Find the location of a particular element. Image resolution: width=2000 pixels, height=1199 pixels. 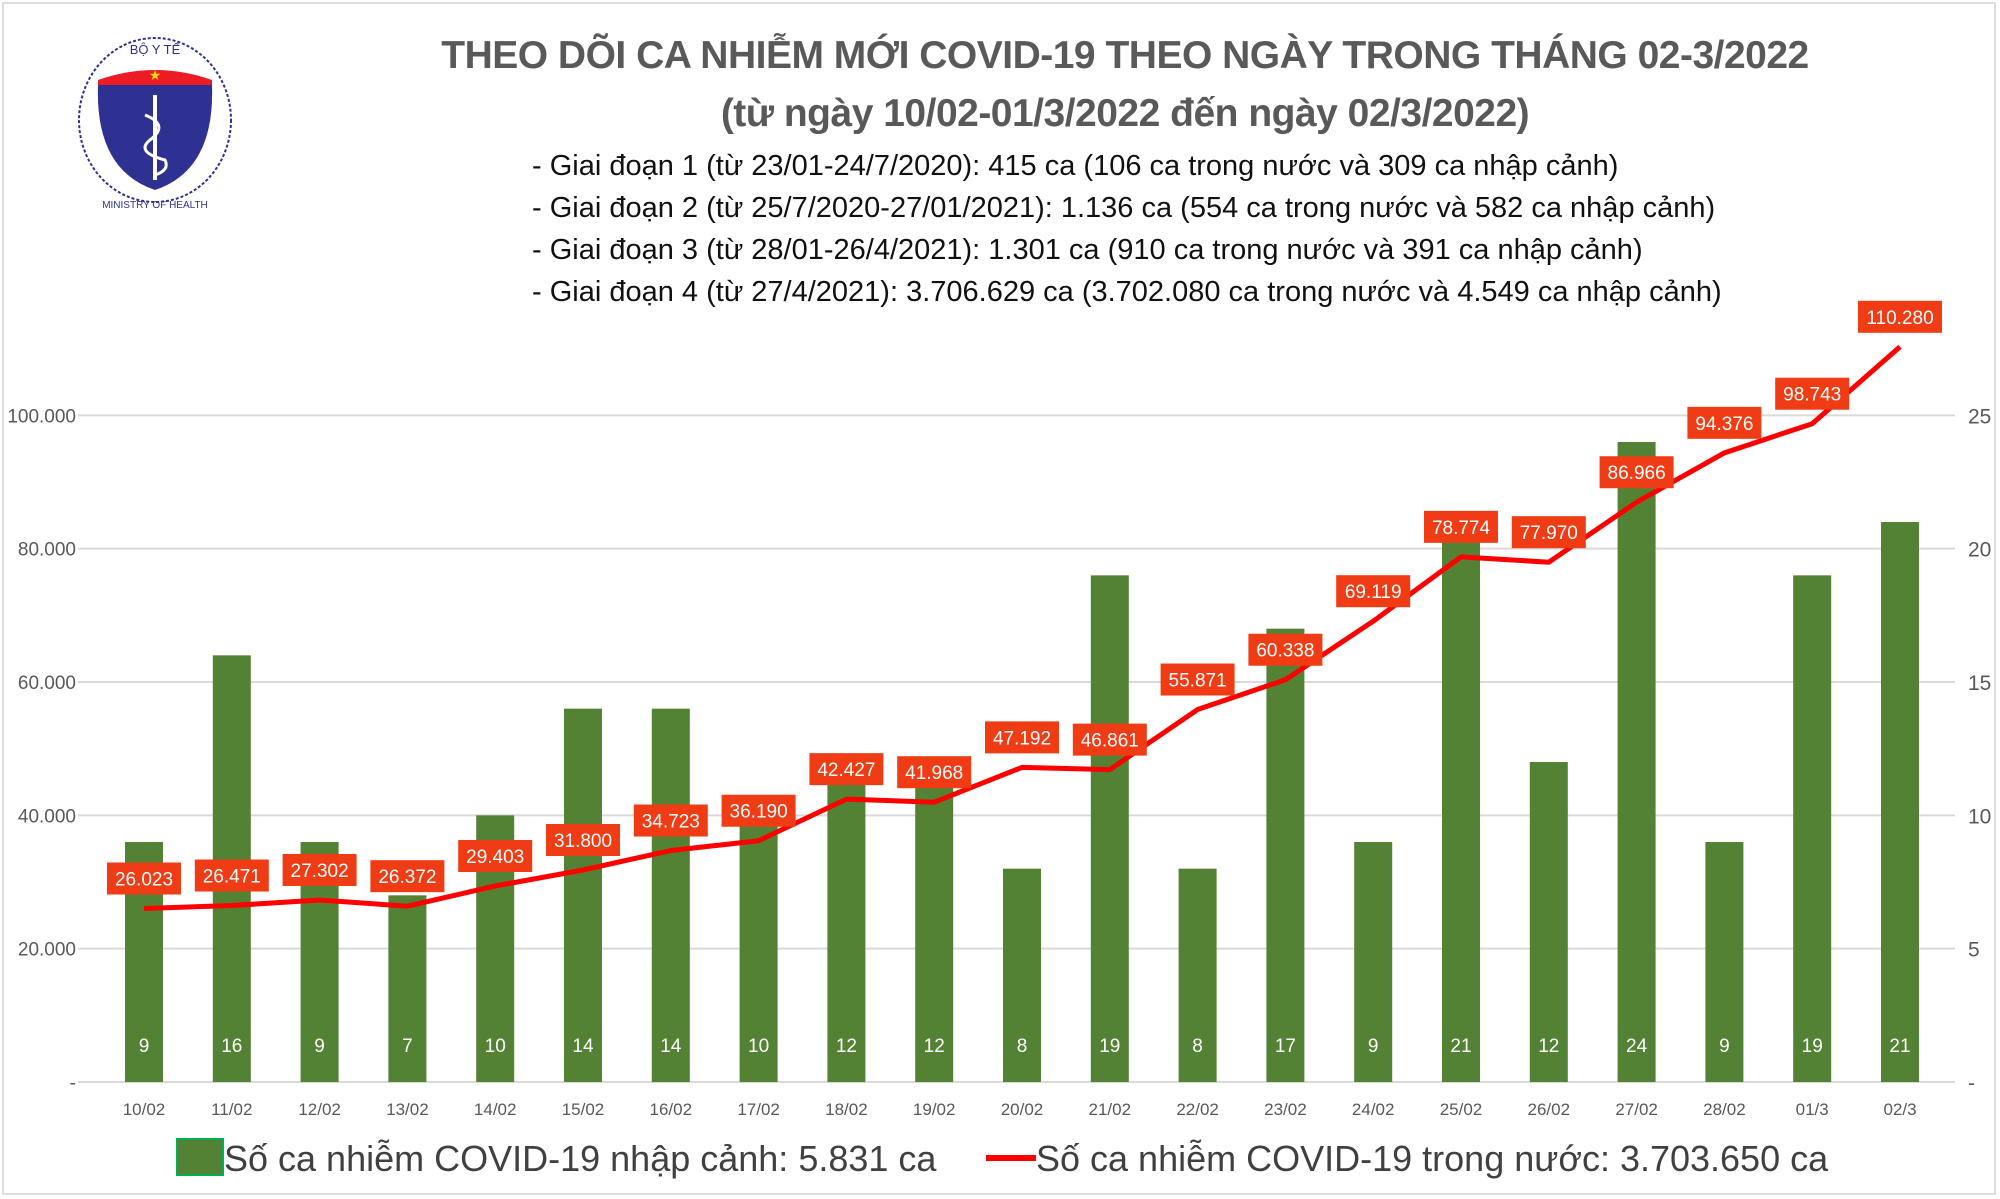

line-data-label: 41.968 is located at coordinates (934, 773).